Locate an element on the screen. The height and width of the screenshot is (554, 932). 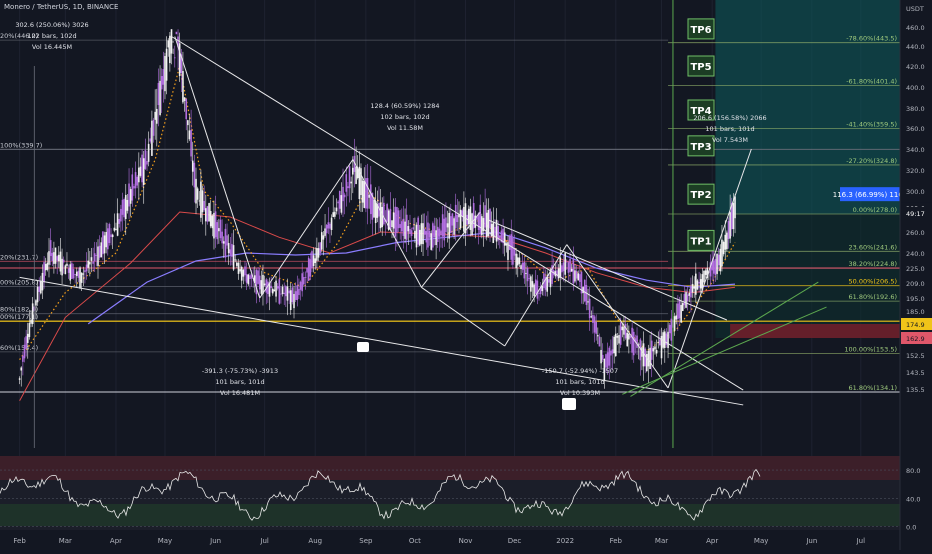
fib-label: 61.80%(192.6) is located at coordinates (873, 297).